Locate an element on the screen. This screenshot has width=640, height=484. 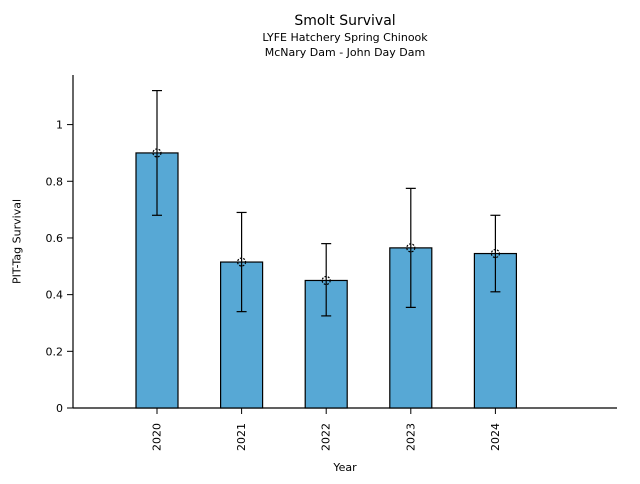
bar-group-2020: 2020 is located at coordinates (157, 270).